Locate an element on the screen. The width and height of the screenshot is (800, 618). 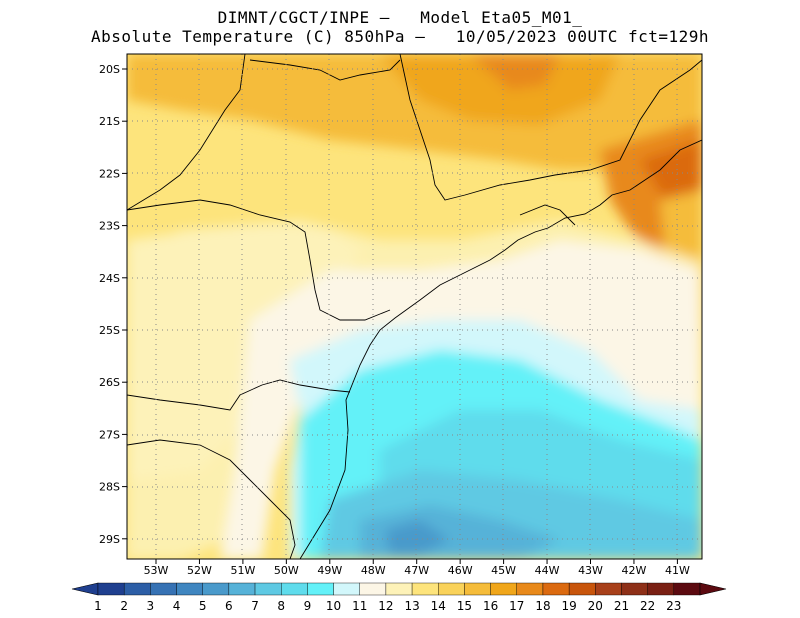
colorbar-label: 17 is located at coordinates (516, 606).